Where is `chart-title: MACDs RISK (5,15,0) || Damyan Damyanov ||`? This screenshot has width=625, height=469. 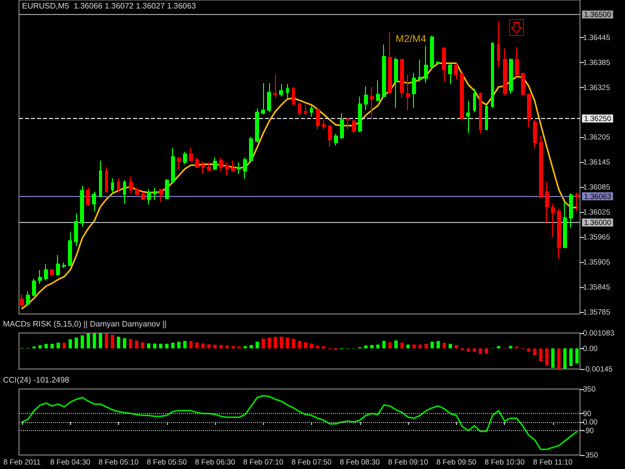 chart-title: MACDs RISK (5,15,0) || Damyan Damyanov || is located at coordinates (84, 324).